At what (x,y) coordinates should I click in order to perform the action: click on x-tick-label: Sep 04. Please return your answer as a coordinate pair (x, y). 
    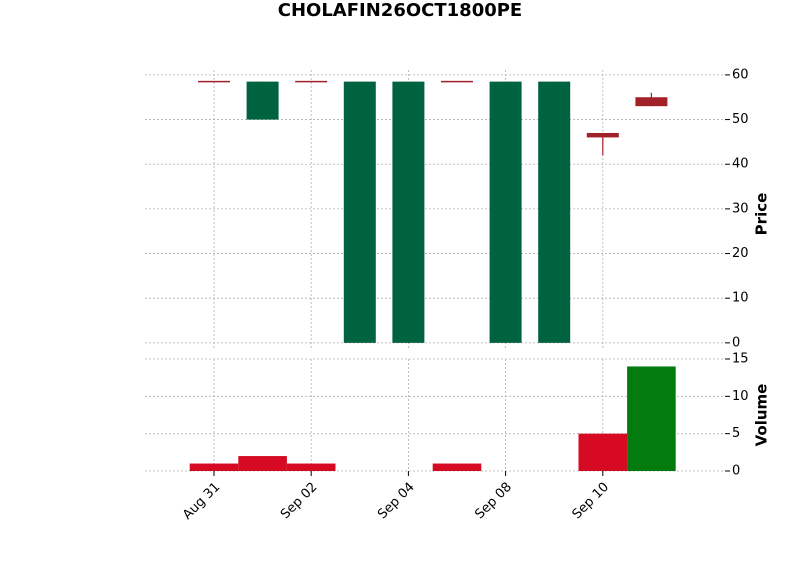
    Looking at the image, I should click on (396, 501).